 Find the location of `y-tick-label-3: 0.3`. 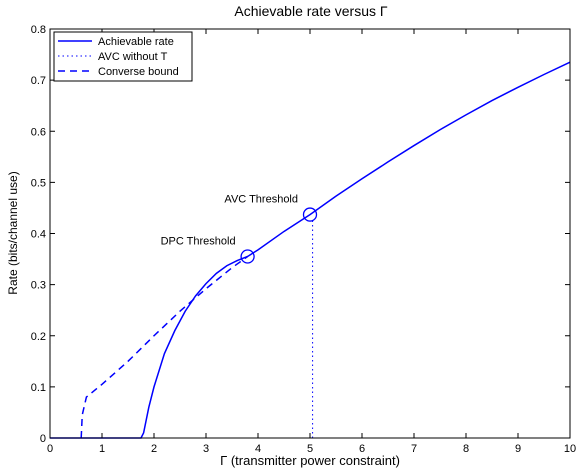

y-tick-label-3: 0.3 is located at coordinates (38, 286).